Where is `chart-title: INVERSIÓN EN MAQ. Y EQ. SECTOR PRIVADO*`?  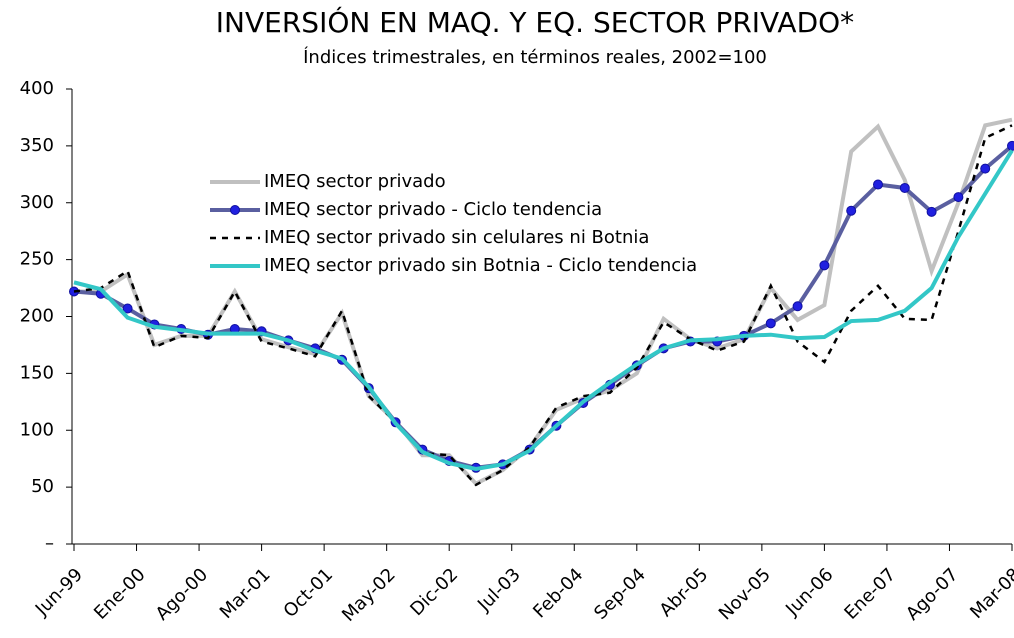
chart-title: INVERSIÓN EN MAQ. Y EQ. SECTOR PRIVADO* is located at coordinates (535, 22).